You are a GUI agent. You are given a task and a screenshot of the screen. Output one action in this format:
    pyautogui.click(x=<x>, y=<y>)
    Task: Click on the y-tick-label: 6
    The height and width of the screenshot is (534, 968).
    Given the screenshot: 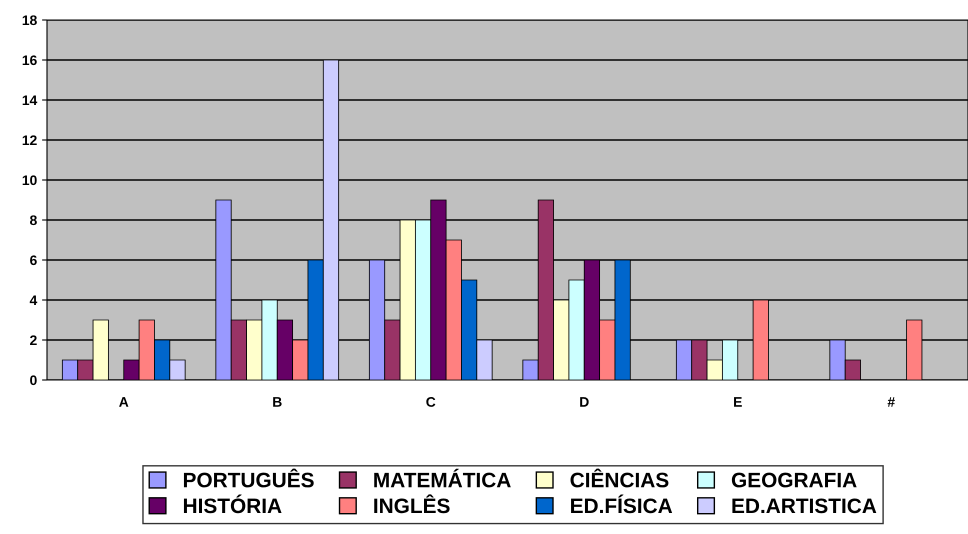 What is the action you would take?
    pyautogui.click(x=33, y=260)
    